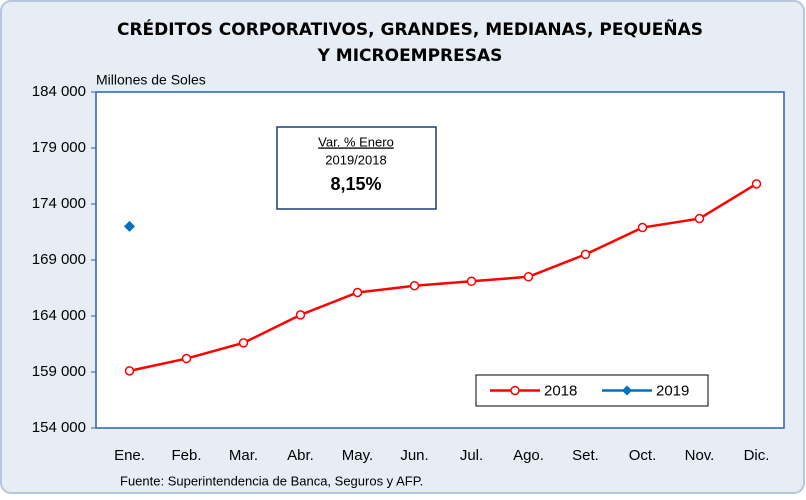  What do you see at coordinates (672, 390) in the screenshot?
I see `legend-label: 2019` at bounding box center [672, 390].